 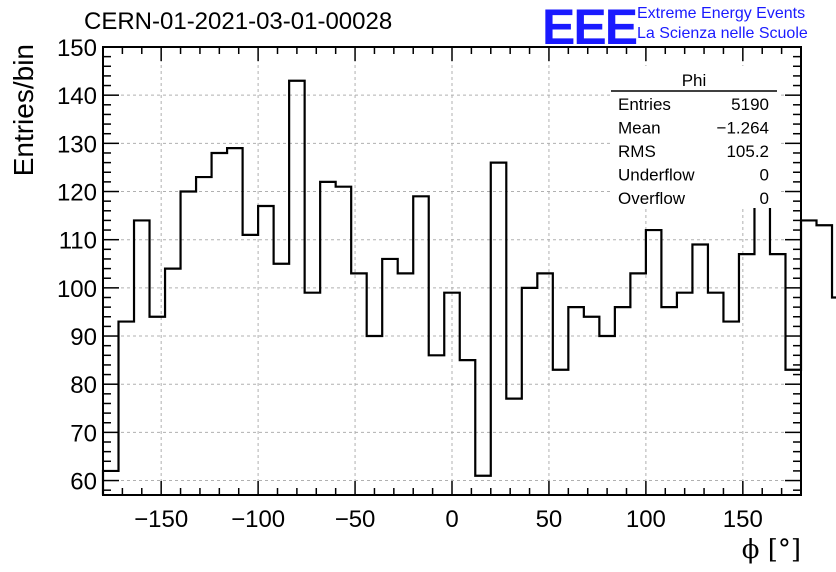 What do you see at coordinates (590, 27) in the screenshot?
I see `eee-logo: EEE` at bounding box center [590, 27].